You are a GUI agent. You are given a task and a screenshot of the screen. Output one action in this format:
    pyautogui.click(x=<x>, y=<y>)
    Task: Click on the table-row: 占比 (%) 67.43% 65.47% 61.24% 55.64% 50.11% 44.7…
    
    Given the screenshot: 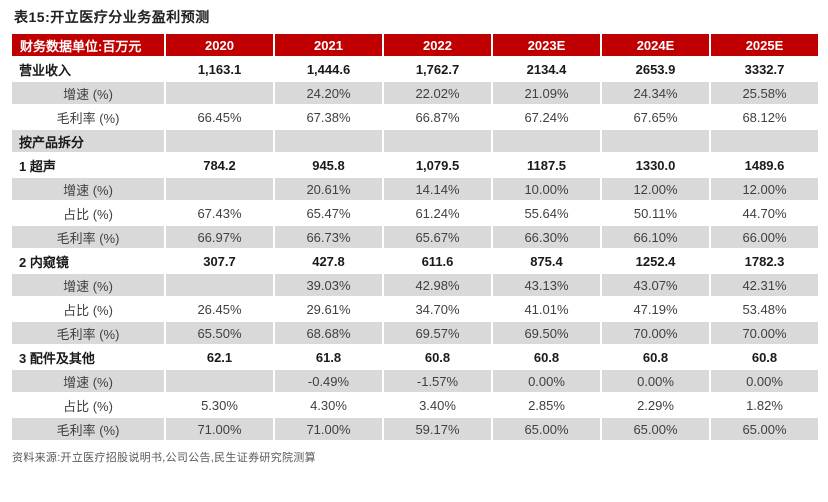 What is the action you would take?
    pyautogui.click(x=415, y=213)
    